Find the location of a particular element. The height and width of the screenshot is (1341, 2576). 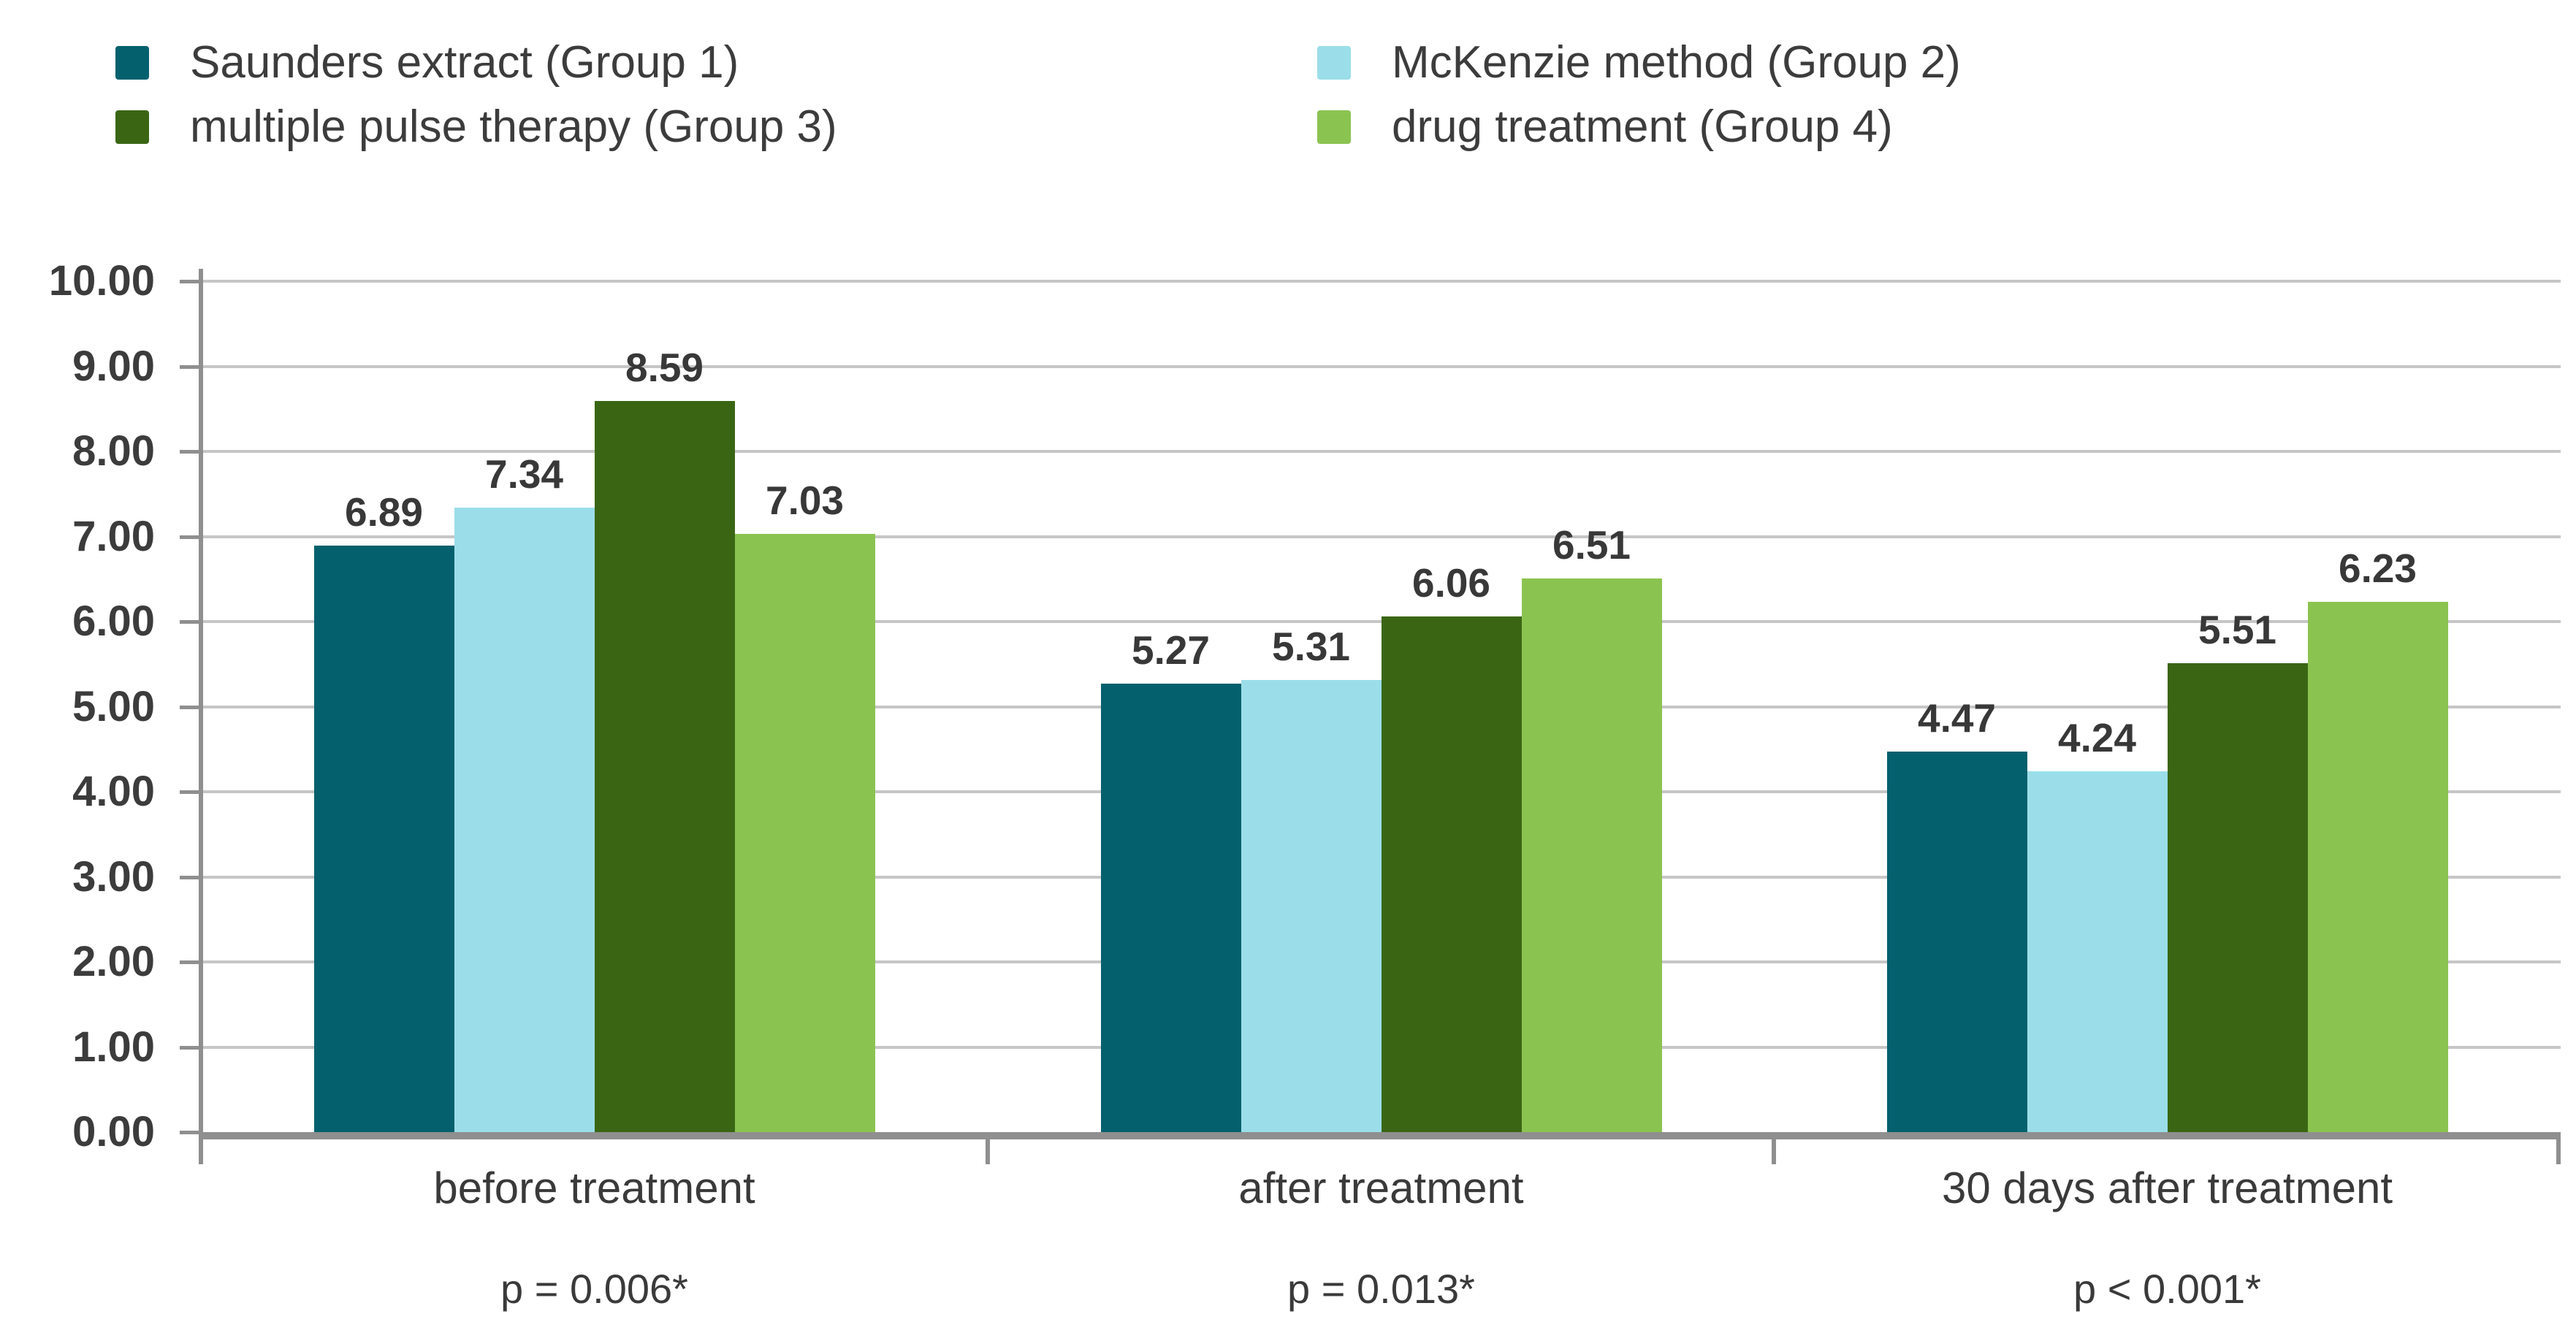

legend-item-group3: multiple pulse therapy (Group 3) is located at coordinates (476, 127).